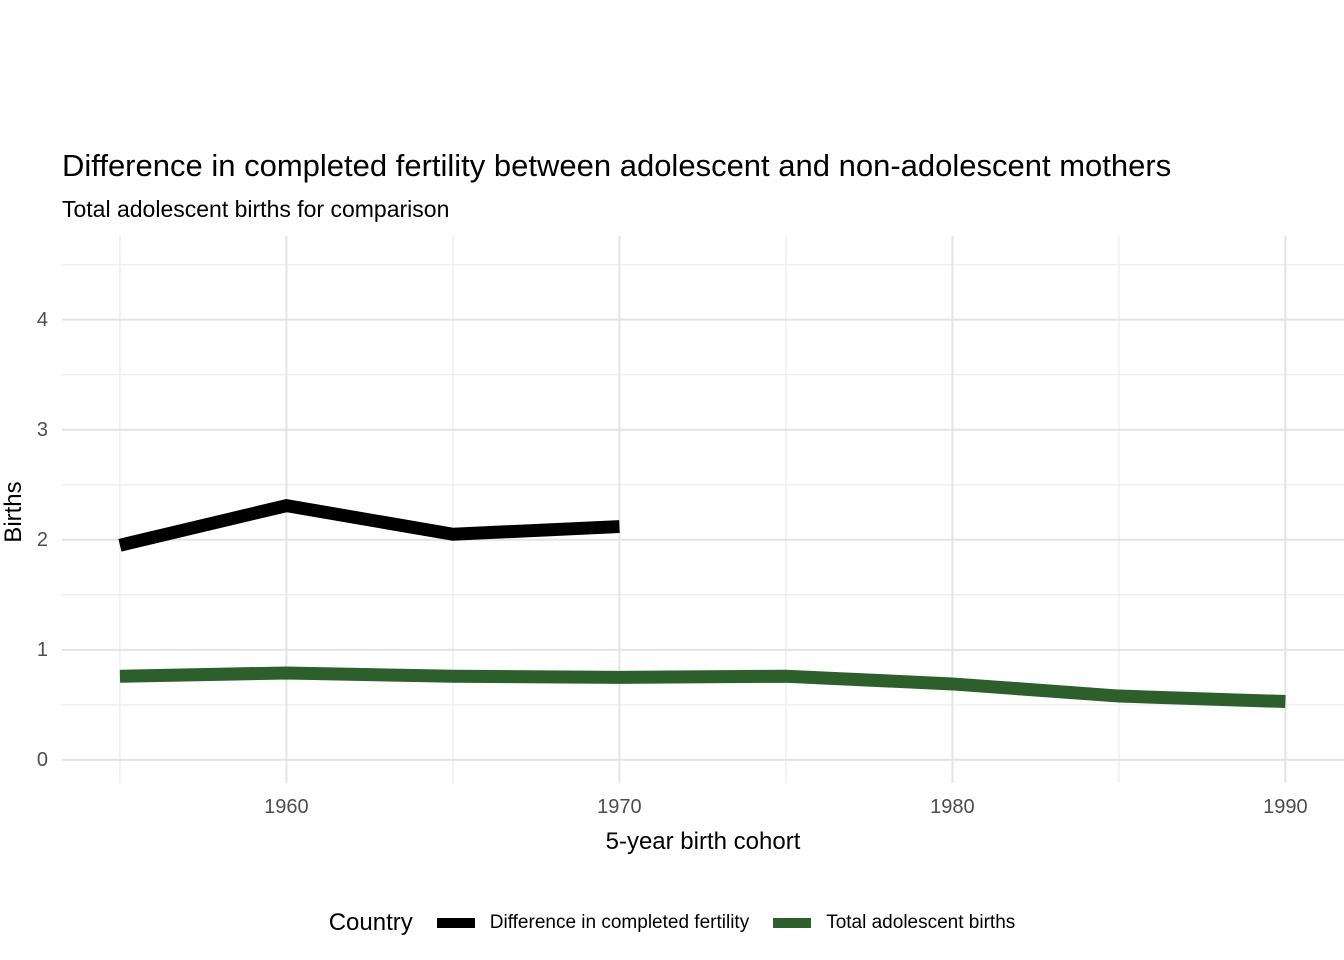 Image resolution: width=1344 pixels, height=960 pixels. I want to click on y-tick-label: 4, so click(42, 319).